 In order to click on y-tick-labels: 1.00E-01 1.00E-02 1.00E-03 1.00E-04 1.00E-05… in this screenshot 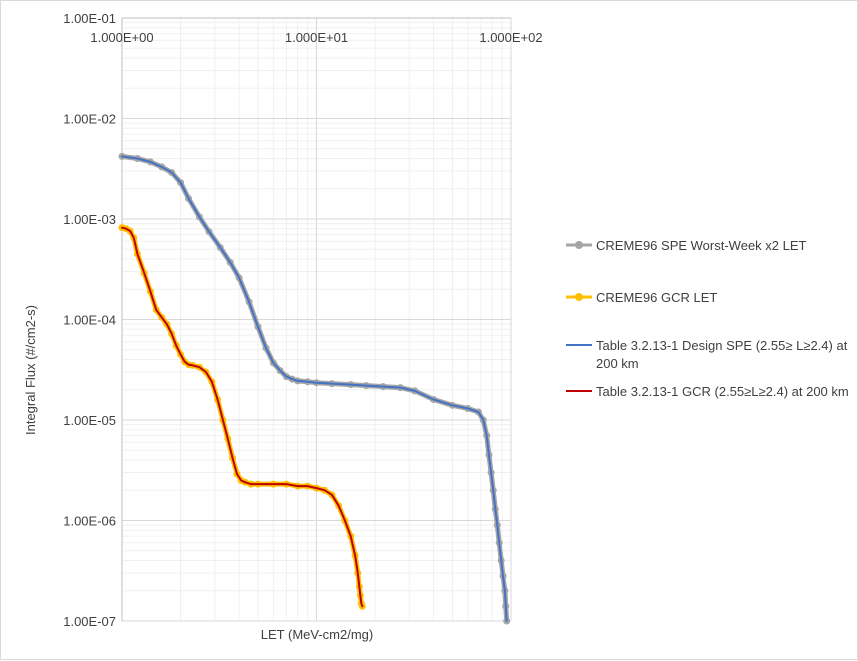, I will do `click(89, 320)`.